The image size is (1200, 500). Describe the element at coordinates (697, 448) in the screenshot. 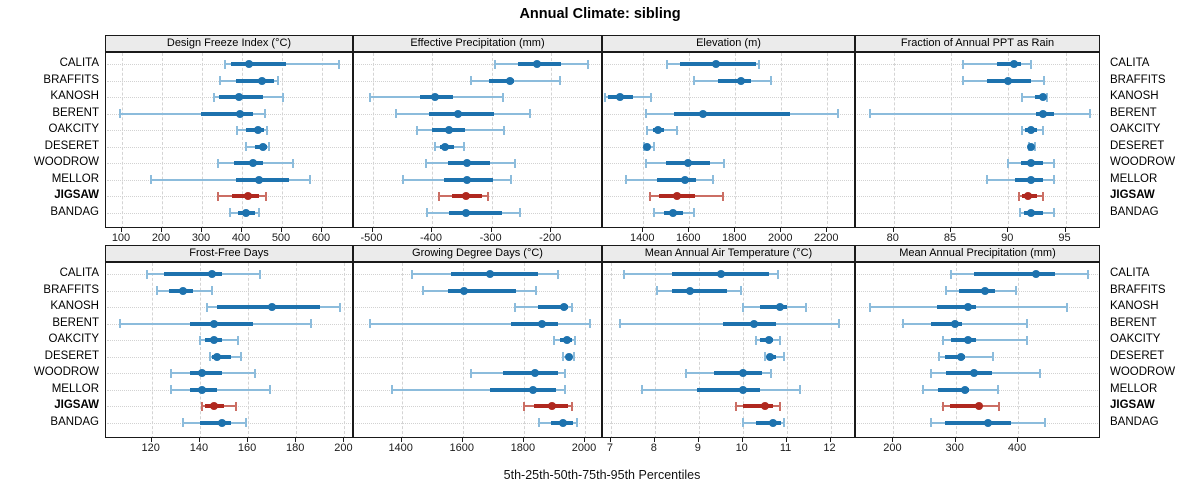

I see `axis-tick-label: 9` at that location.